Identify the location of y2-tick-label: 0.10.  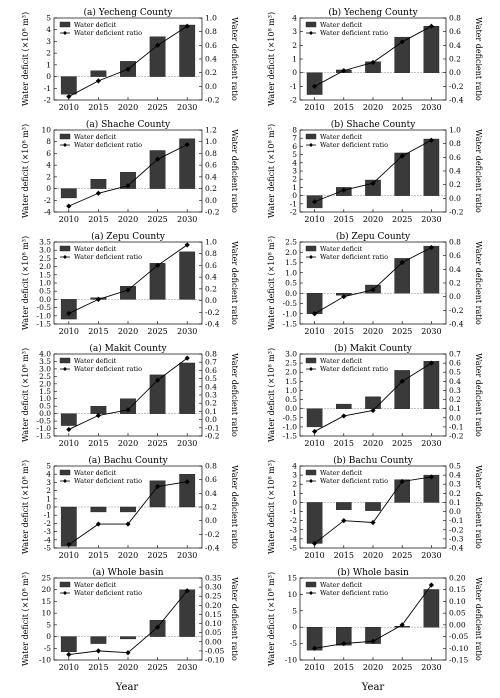
(457, 601).